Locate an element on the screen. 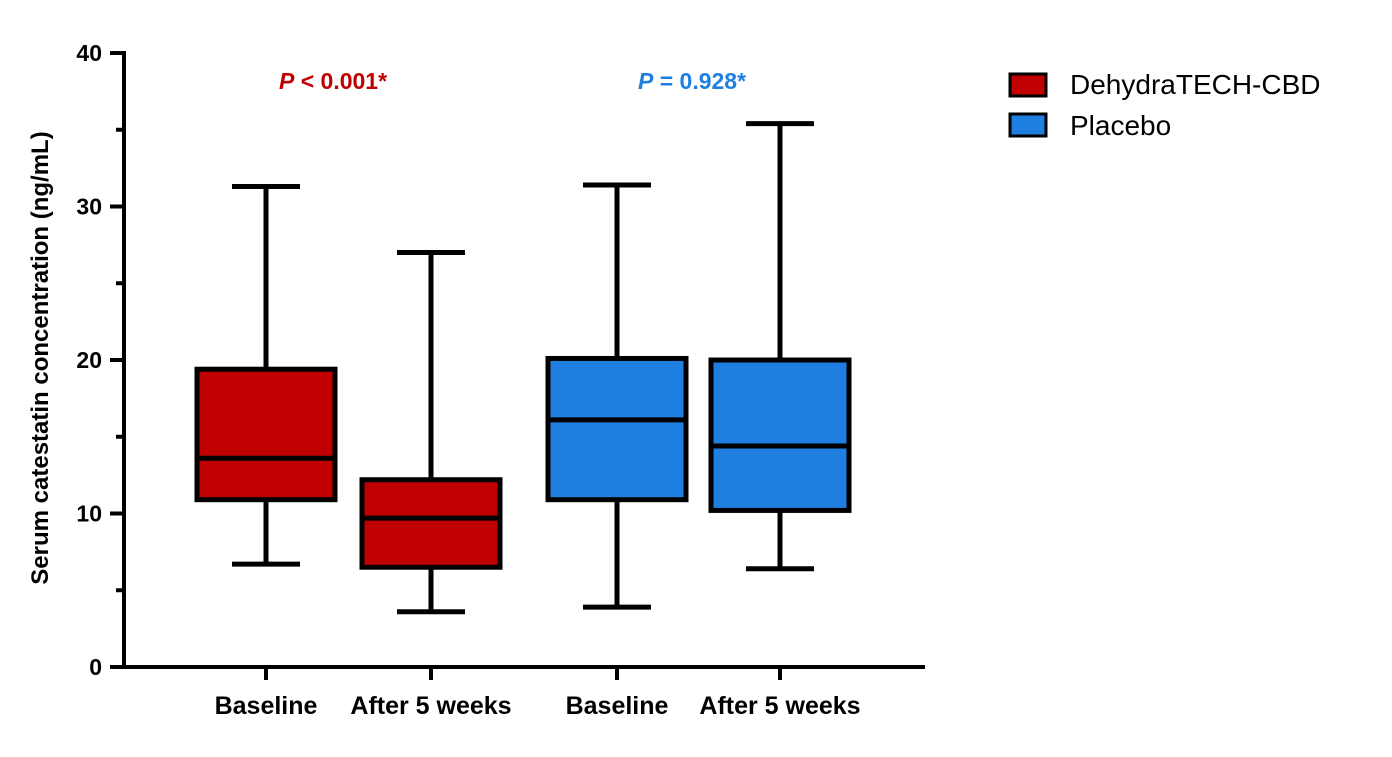 The width and height of the screenshot is (1392, 757). y-tick-label: 10 is located at coordinates (89, 514).